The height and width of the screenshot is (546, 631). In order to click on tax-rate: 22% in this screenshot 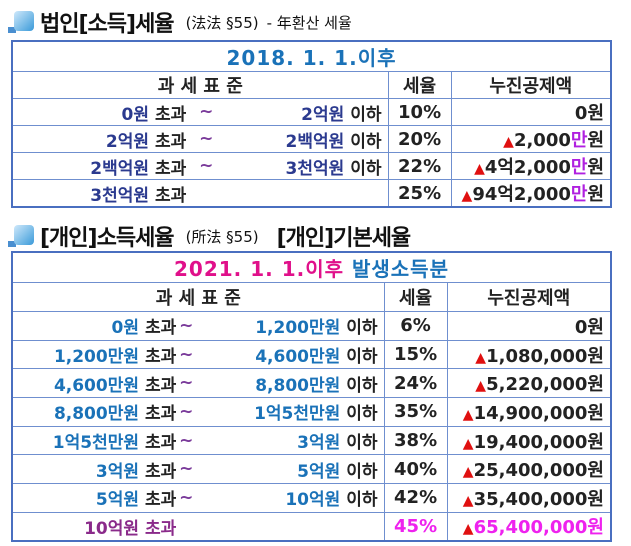, I will do `click(419, 166)`.